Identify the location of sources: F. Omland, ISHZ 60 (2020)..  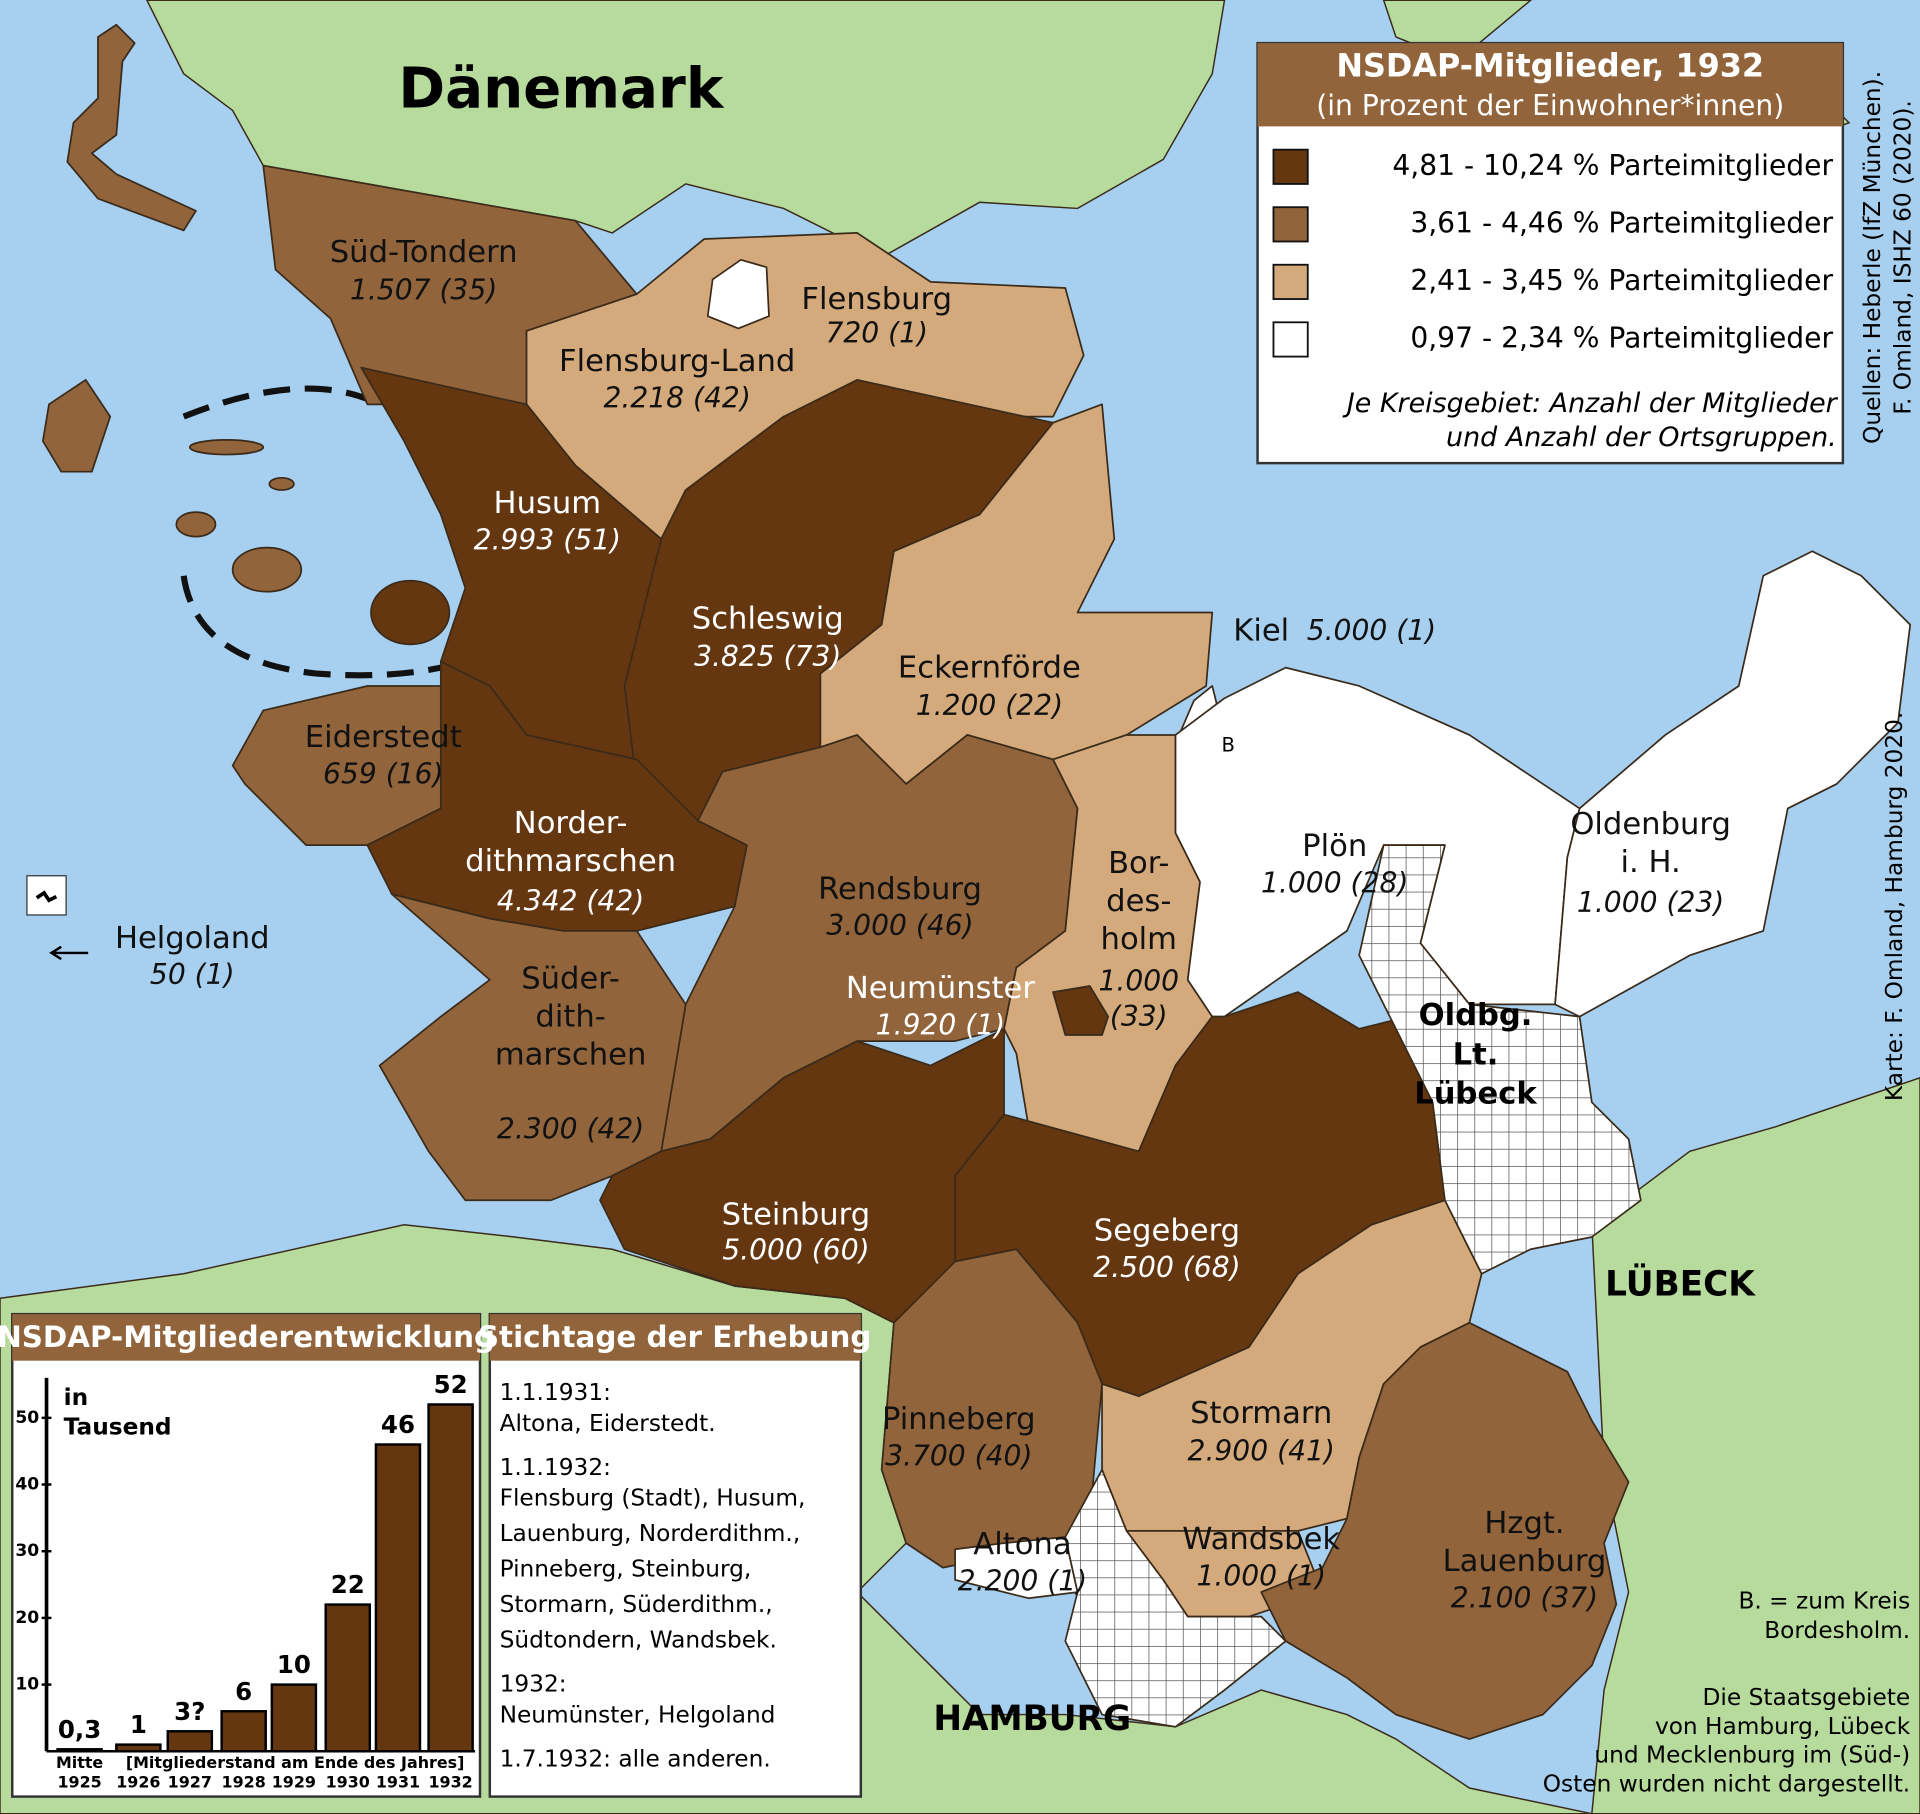
(1903, 257).